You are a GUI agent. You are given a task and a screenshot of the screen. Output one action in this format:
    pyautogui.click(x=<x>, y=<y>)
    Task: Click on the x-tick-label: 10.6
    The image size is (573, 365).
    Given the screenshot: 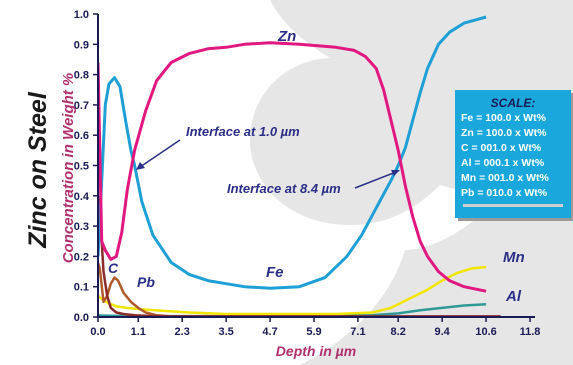 What is the action you would take?
    pyautogui.click(x=485, y=332)
    